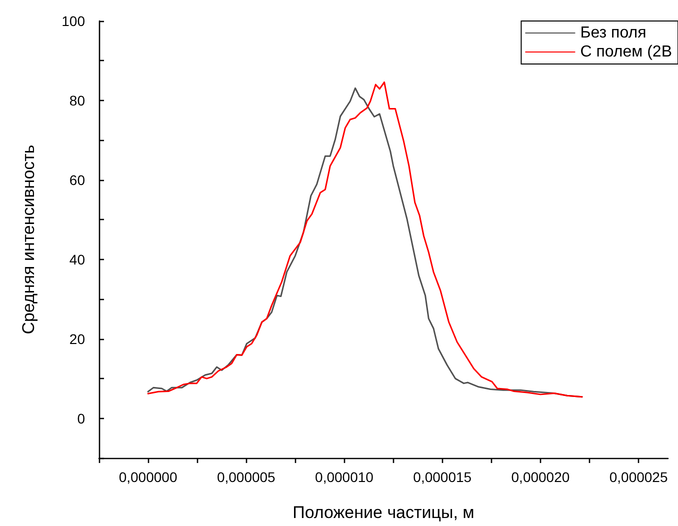 This screenshot has height=526, width=678. Describe the element at coordinates (344, 477) in the screenshot. I see `x-tick-label: 0,000010` at that location.